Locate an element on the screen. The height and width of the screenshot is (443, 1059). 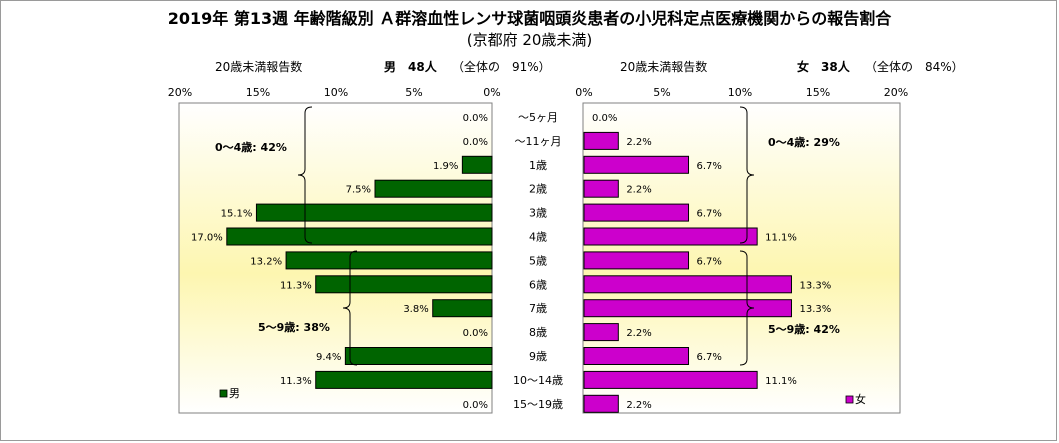
x-tick-label-right: 10% is located at coordinates (740, 92).